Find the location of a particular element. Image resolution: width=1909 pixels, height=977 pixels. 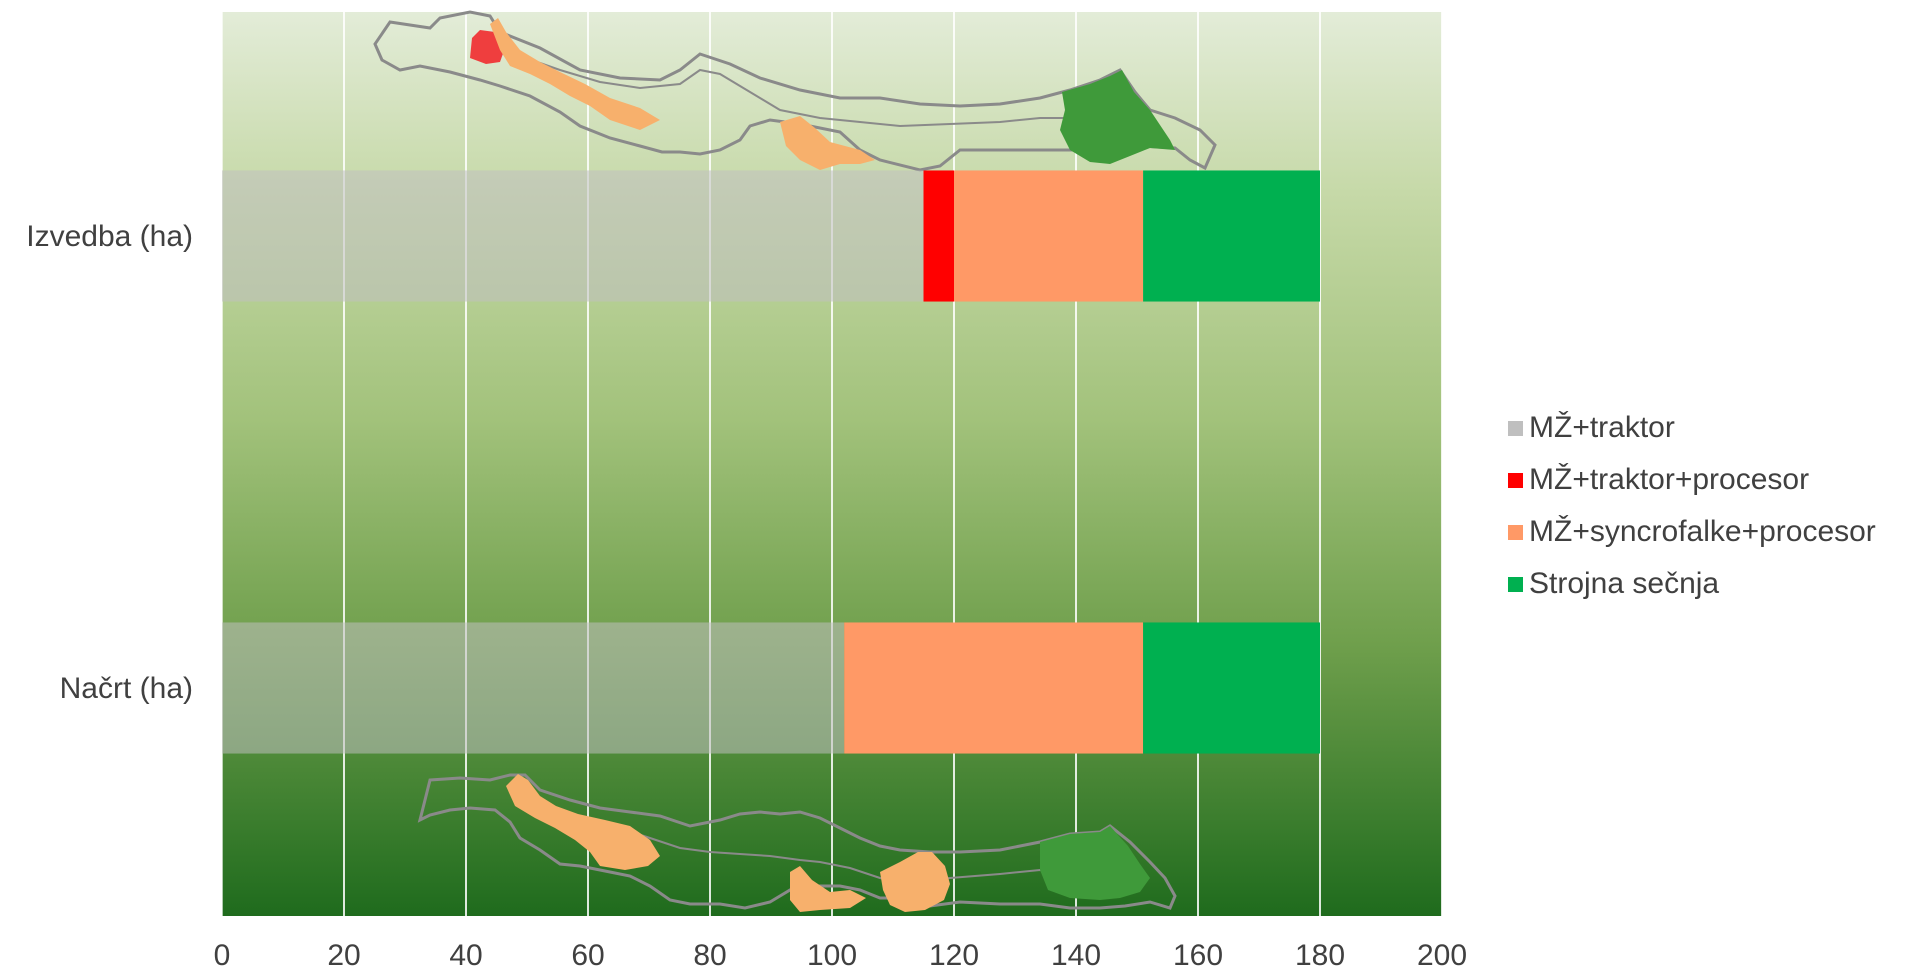

map-illustration-top is located at coordinates (795, 91).